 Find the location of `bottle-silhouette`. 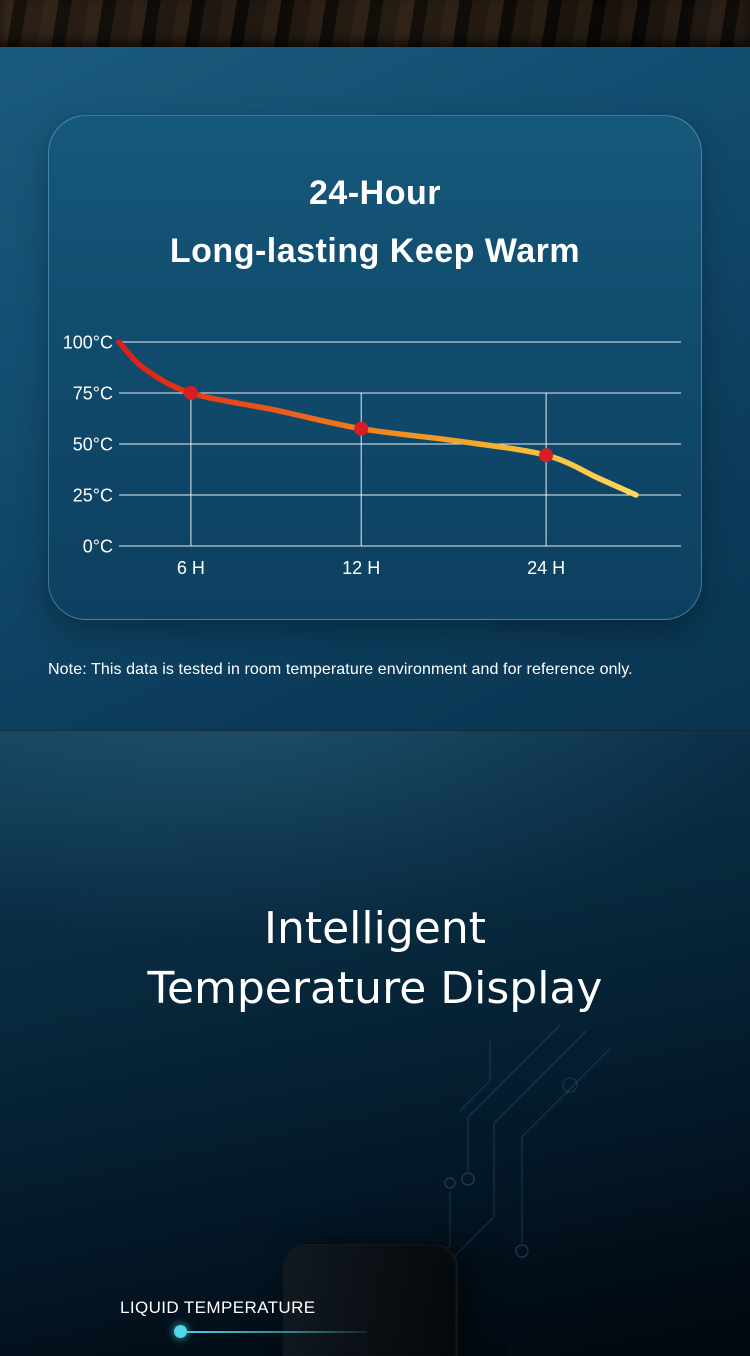

bottle-silhouette is located at coordinates (370, 1300).